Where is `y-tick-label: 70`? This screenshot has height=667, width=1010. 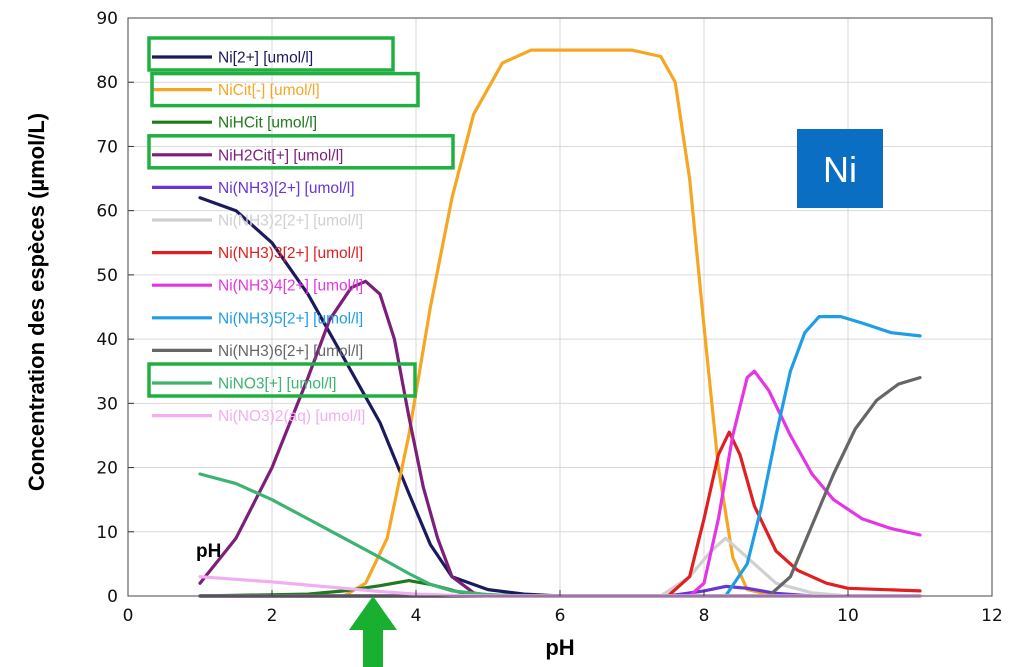 y-tick-label: 70 is located at coordinates (107, 147).